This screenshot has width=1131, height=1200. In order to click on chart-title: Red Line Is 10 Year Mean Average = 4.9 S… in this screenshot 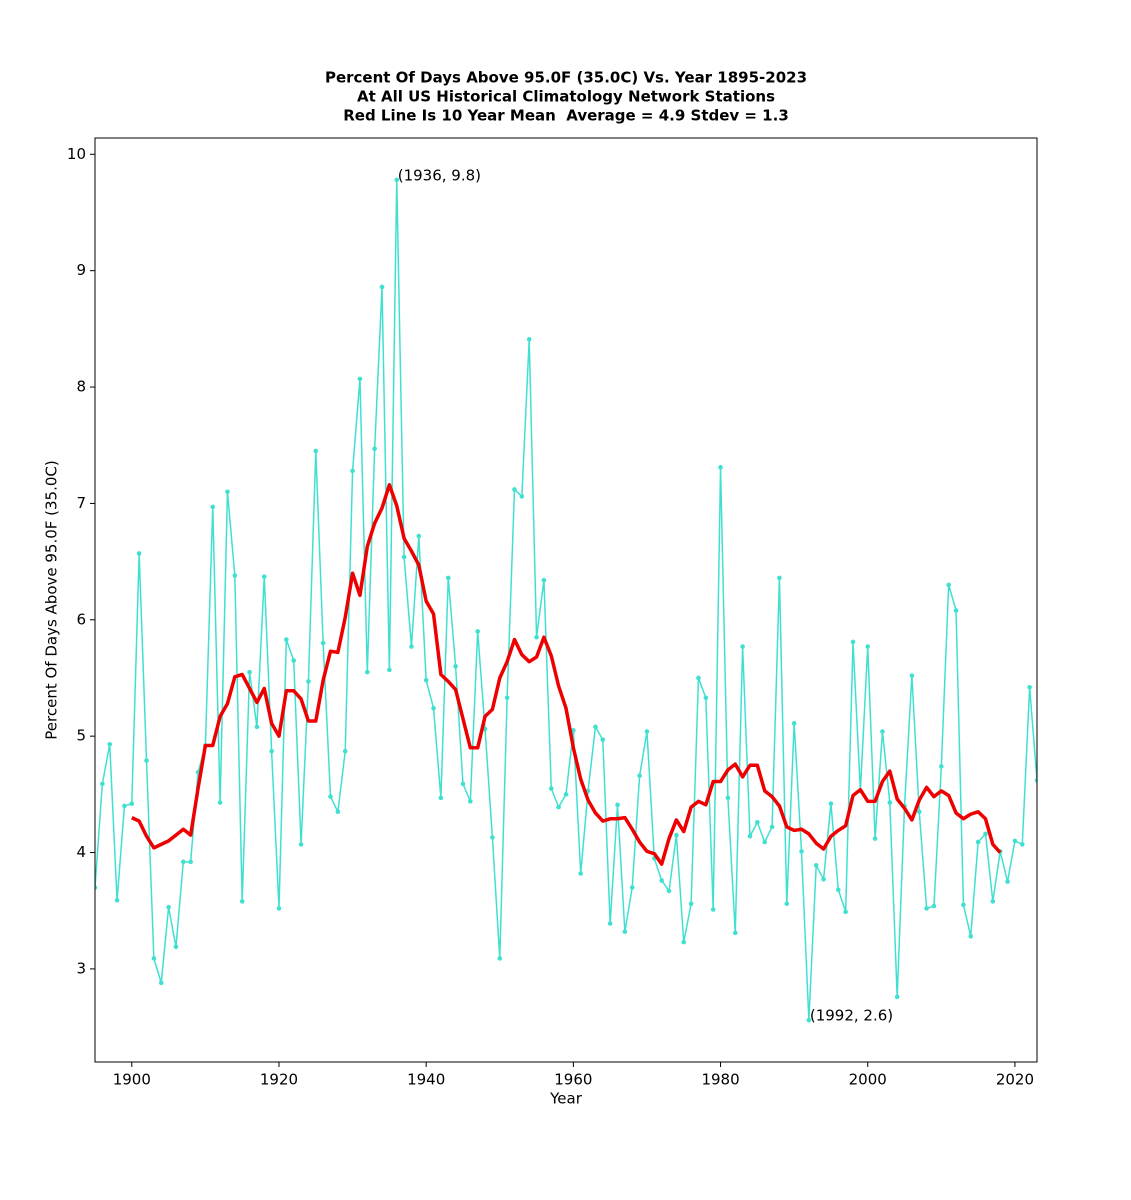, I will do `click(566, 116)`.